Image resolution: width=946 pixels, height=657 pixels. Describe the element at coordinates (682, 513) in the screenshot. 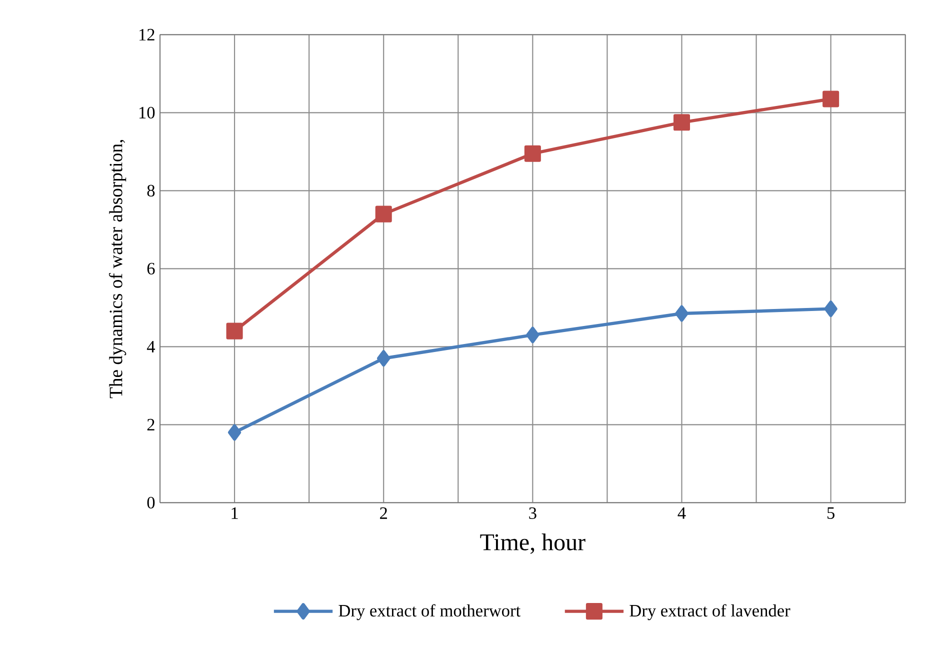

I see `x-tick-label: 4` at that location.